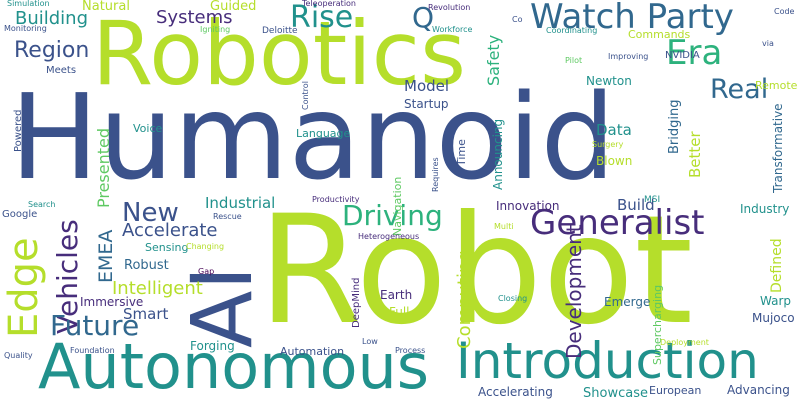  Describe the element at coordinates (148, 128) in the screenshot. I see `word-voice: Voice` at that location.